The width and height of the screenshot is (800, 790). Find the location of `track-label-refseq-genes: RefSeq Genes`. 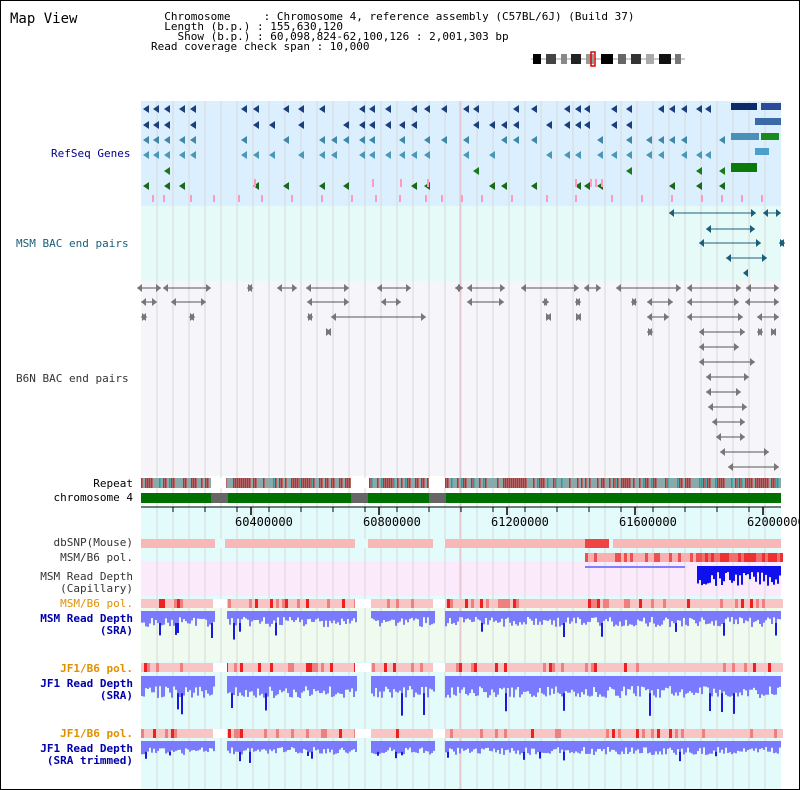

track-label-refseq-genes: RefSeq Genes is located at coordinates (91, 153).